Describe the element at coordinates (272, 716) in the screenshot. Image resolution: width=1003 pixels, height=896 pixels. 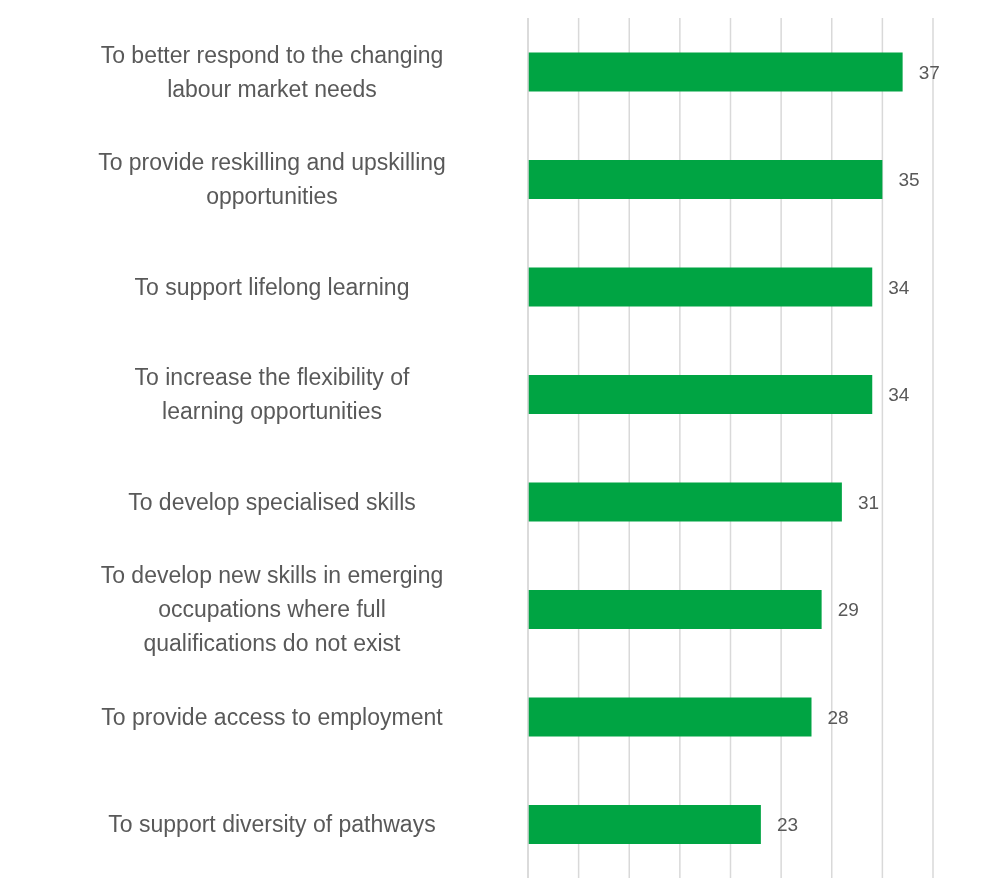
I see `y-tick-label: To provide access to employment` at that location.